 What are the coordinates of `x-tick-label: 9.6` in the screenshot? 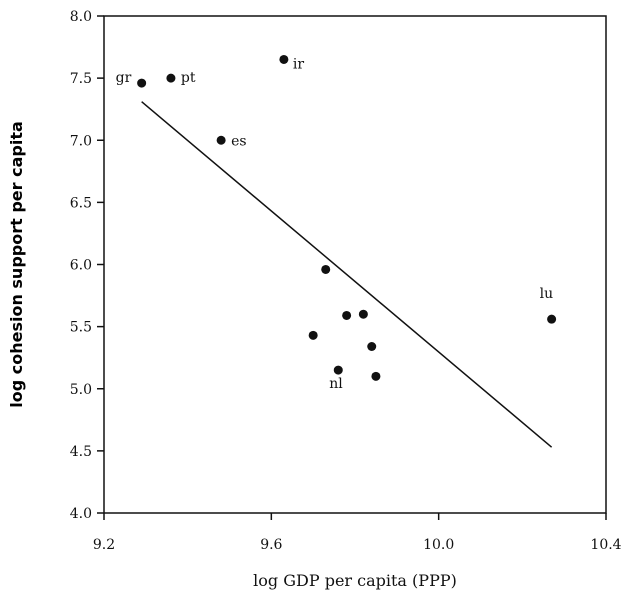 It's located at (271, 545).